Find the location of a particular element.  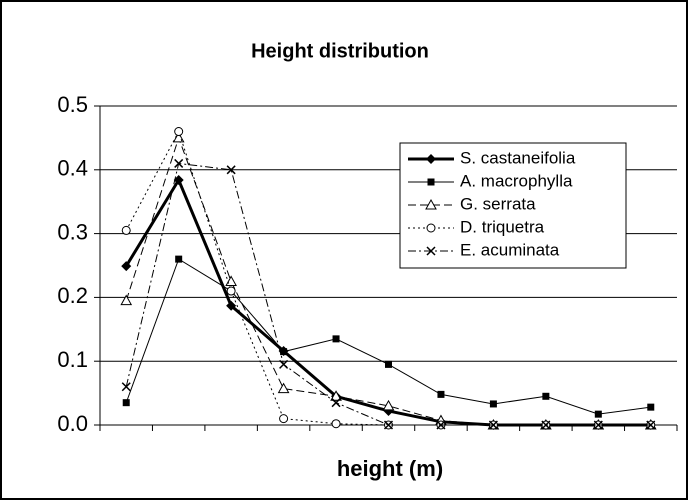

chart-title: Height distribution is located at coordinates (340, 51).